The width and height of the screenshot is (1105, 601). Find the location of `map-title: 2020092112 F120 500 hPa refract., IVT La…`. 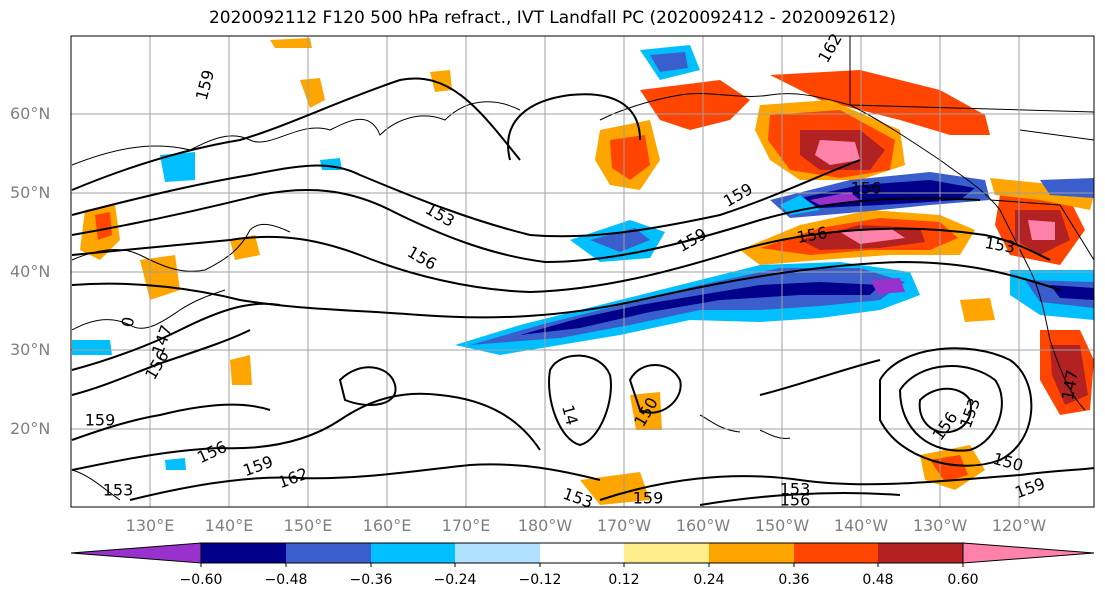

map-title: 2020092112 F120 500 hPa refract., IVT La… is located at coordinates (552, 18).